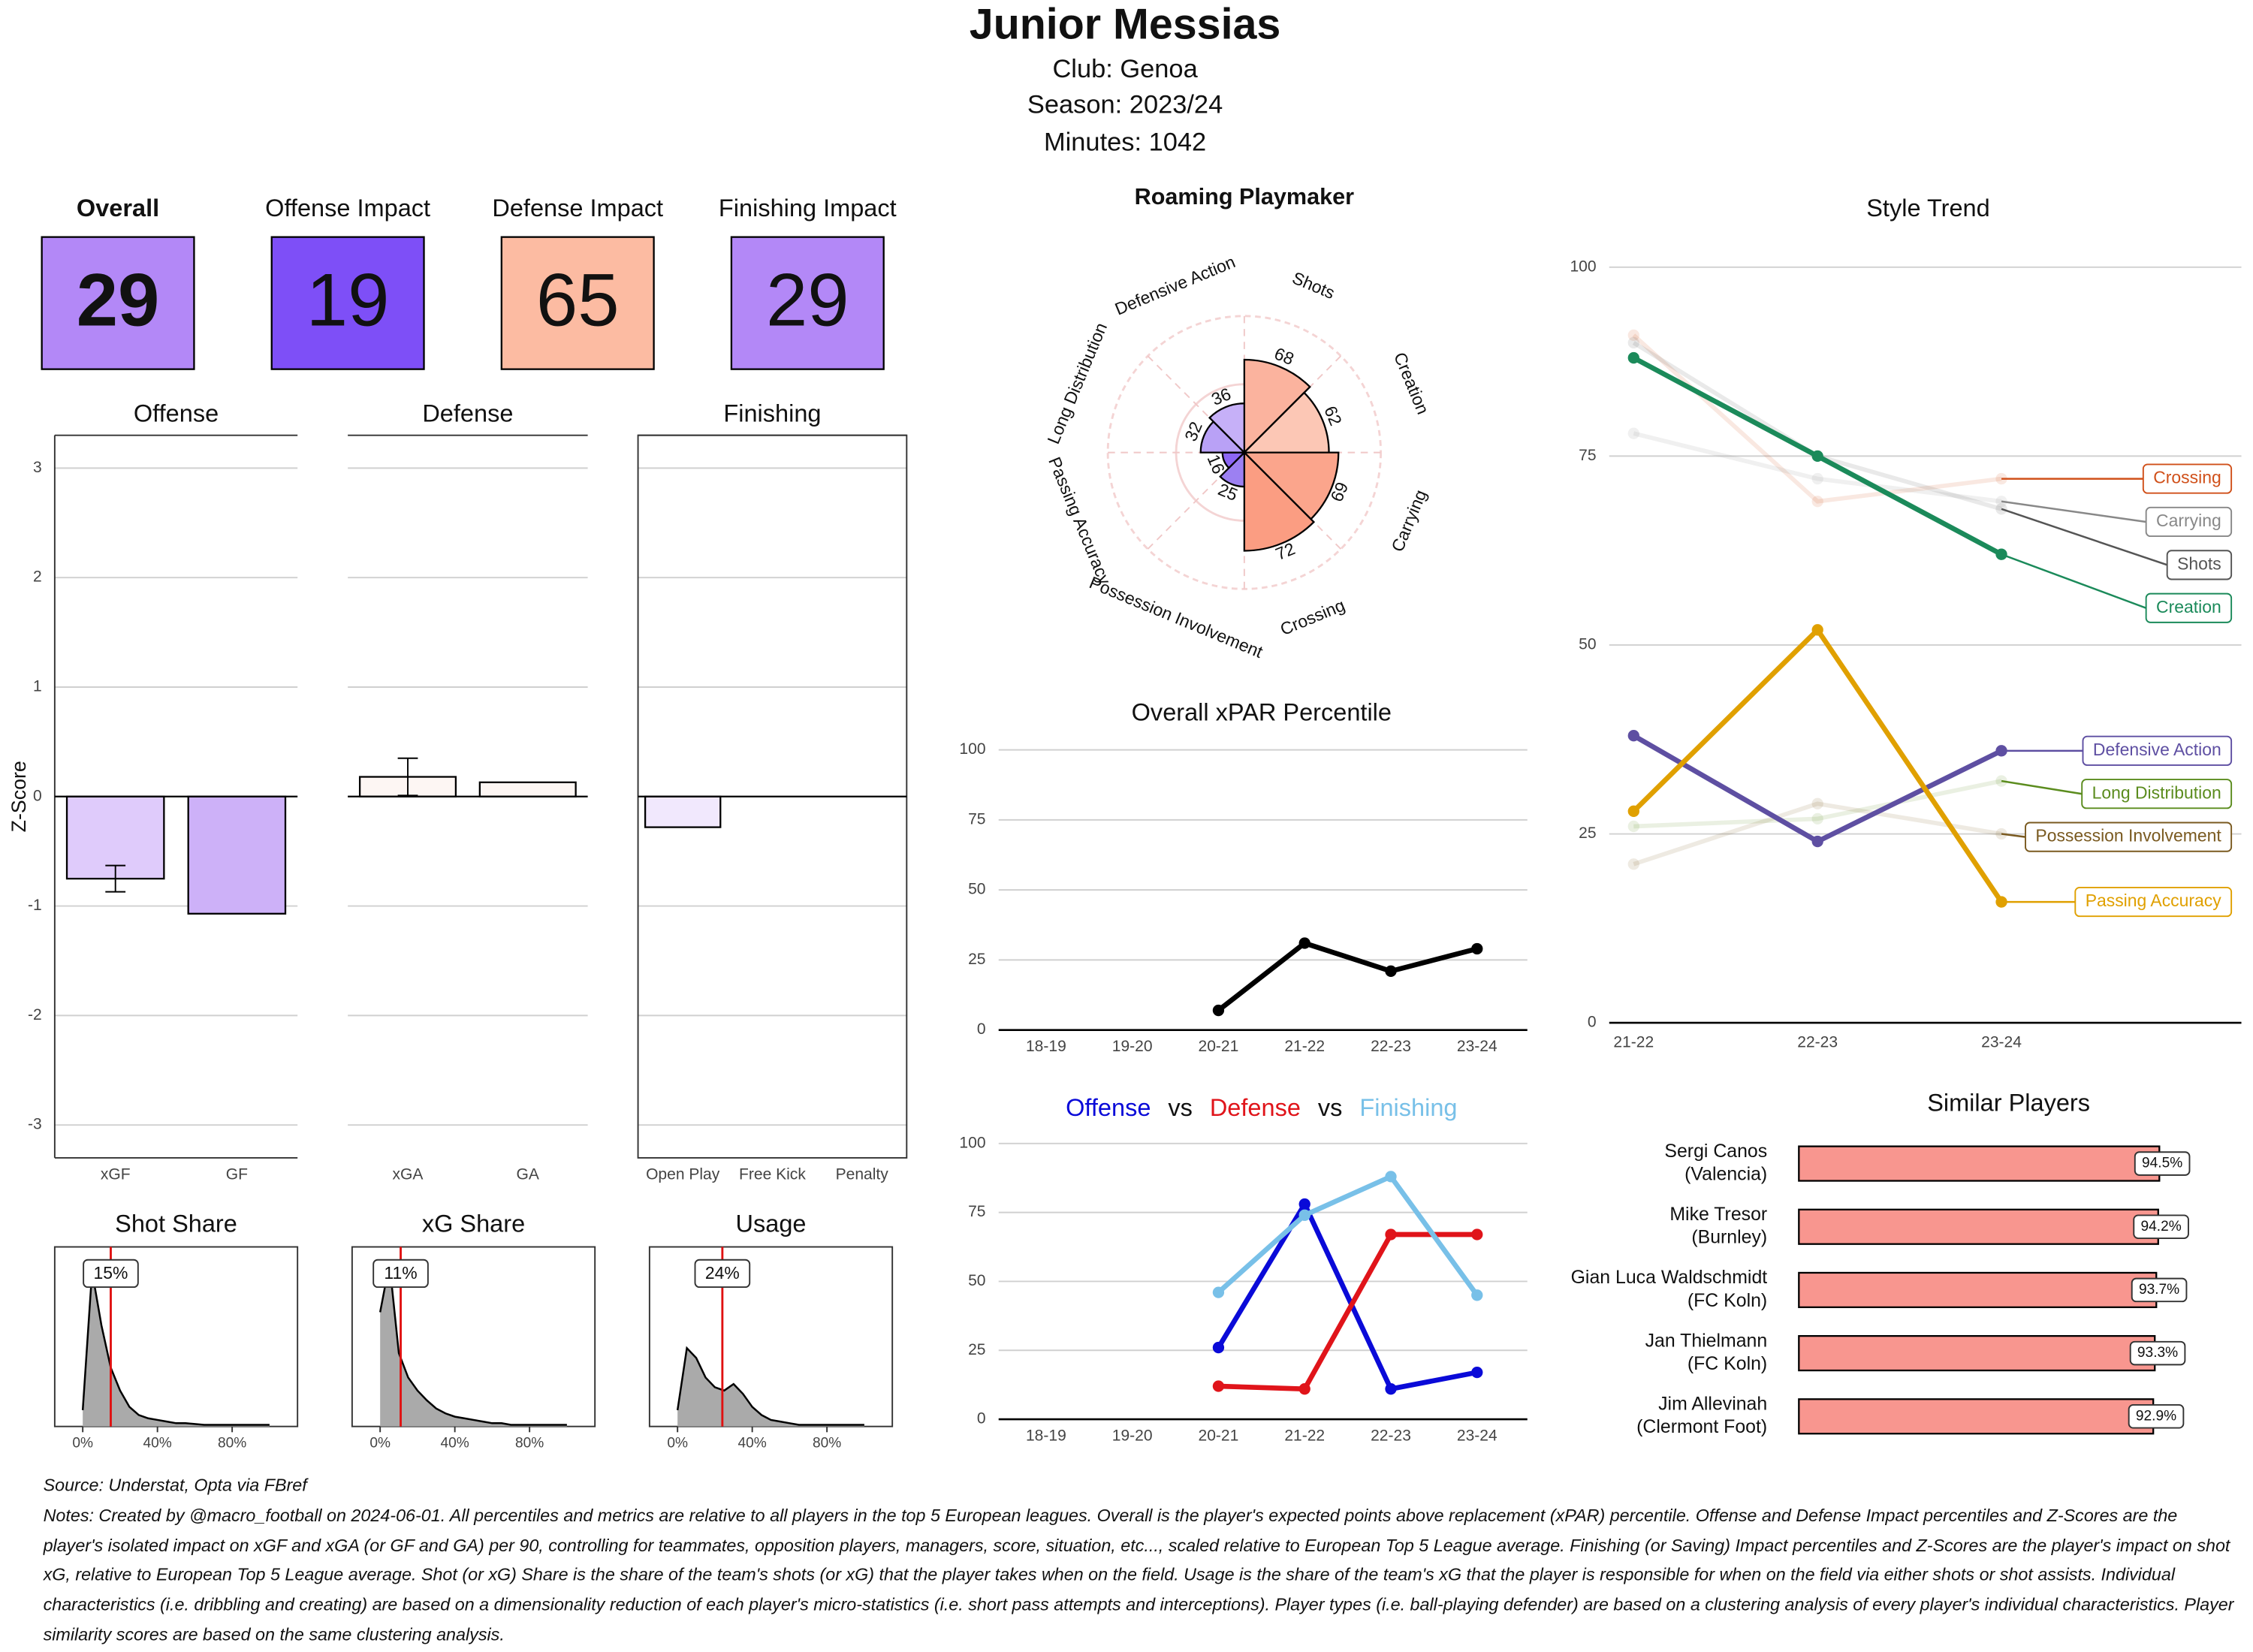 This screenshot has height=1652, width=2253. Describe the element at coordinates (2156, 792) in the screenshot. I see `legend-entry: Long Distribution` at that location.